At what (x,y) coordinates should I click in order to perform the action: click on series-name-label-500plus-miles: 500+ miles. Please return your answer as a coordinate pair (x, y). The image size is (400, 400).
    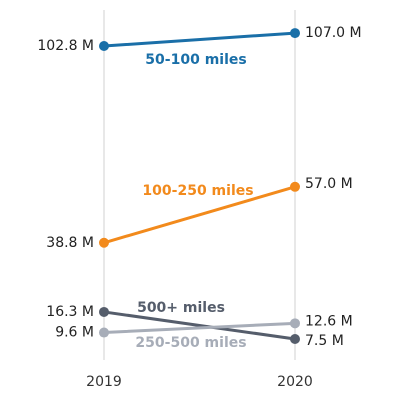
    Looking at the image, I should click on (181, 308).